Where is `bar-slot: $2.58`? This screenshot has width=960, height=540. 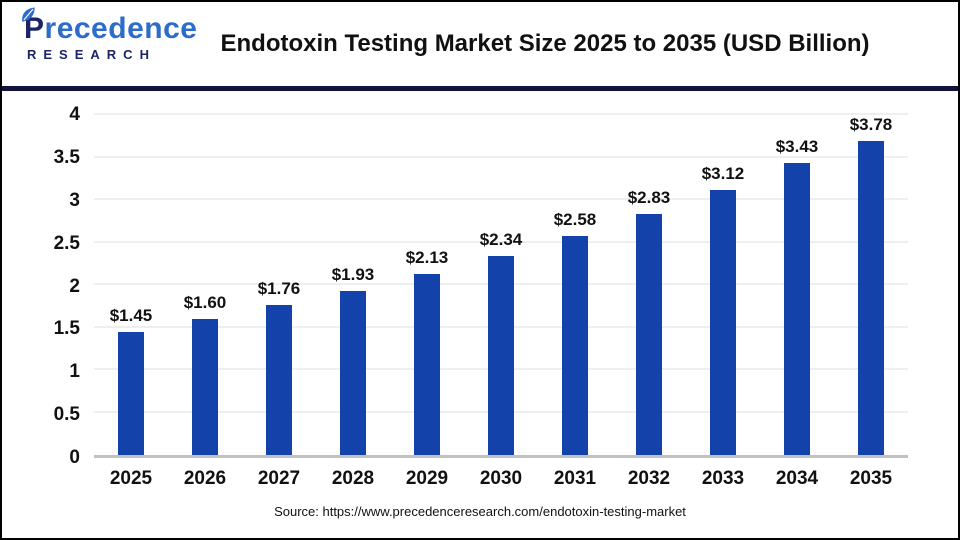
bar-slot: $2.58 is located at coordinates (575, 285).